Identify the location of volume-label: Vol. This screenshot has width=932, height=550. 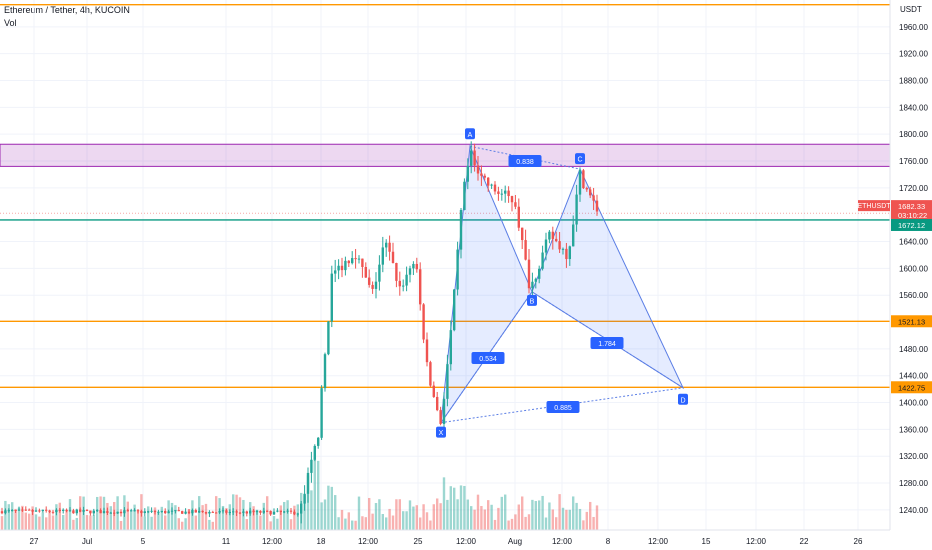
(10, 23).